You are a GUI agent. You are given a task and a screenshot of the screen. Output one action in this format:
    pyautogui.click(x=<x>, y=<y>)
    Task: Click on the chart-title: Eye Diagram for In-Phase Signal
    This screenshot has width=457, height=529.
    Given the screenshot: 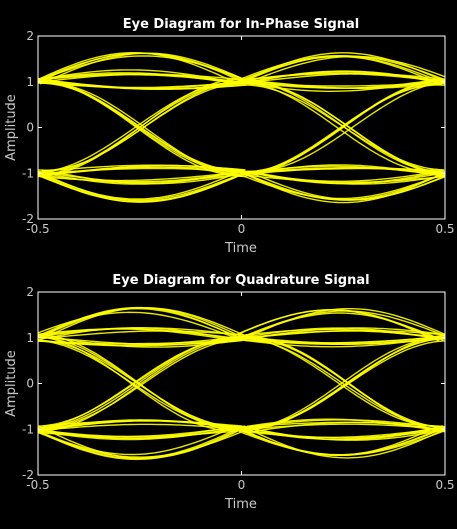 What is the action you would take?
    pyautogui.click(x=241, y=24)
    